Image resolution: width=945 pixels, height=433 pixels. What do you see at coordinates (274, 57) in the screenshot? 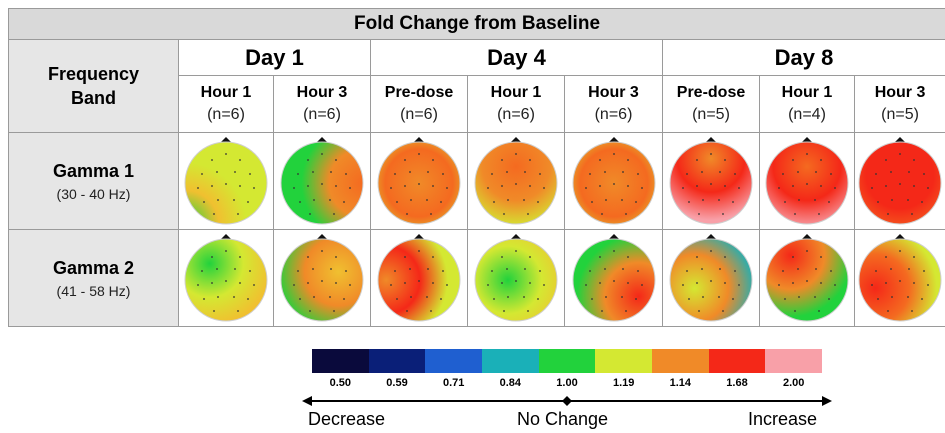
I see `day-header-1: Day 1` at bounding box center [274, 57].